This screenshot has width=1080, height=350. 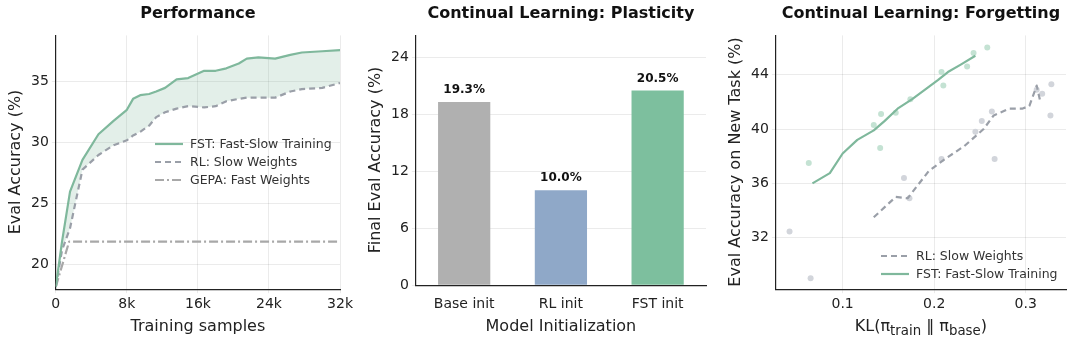 I want to click on x-axis-title: KL(π$_{train}$ ‖ π$_{base}$), so click(x=920, y=327).